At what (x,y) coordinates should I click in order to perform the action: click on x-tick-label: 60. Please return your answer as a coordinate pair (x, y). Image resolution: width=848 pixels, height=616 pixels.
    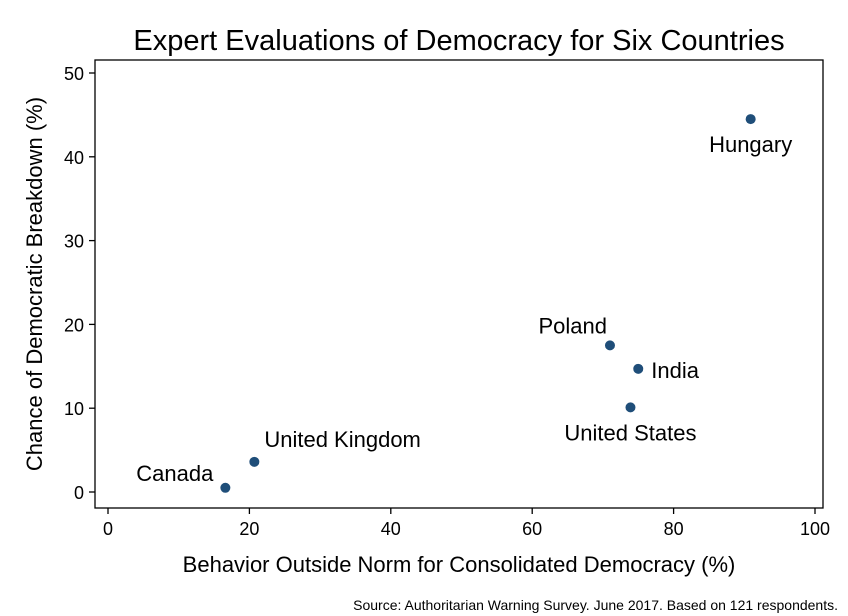
    Looking at the image, I should click on (532, 529).